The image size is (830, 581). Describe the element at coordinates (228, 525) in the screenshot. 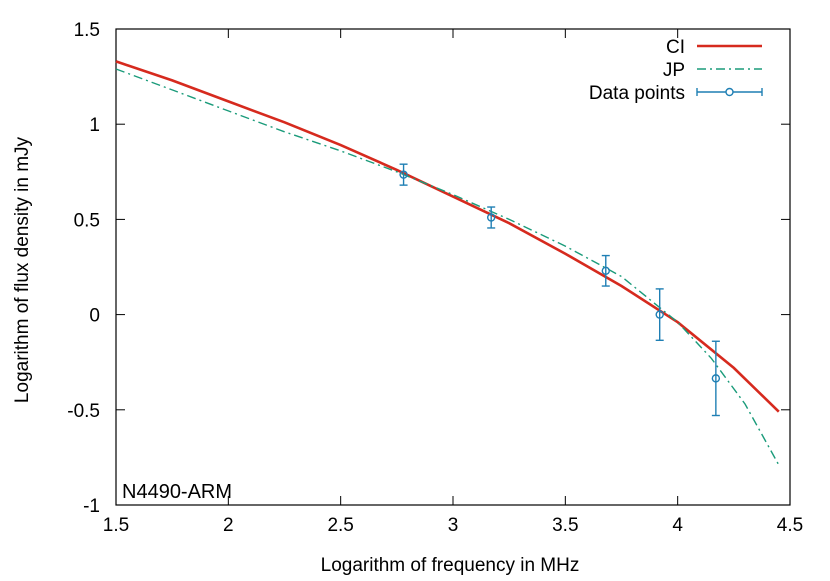

I see `x-tick-label: 2` at that location.